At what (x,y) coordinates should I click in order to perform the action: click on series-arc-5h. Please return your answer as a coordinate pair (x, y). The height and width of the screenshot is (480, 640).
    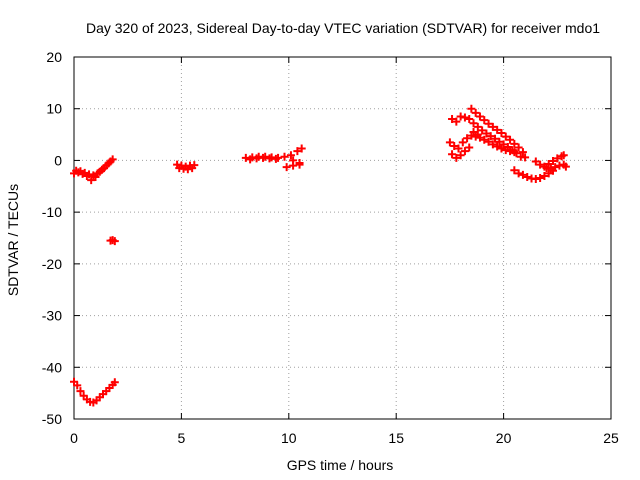
    Looking at the image, I should click on (186, 167).